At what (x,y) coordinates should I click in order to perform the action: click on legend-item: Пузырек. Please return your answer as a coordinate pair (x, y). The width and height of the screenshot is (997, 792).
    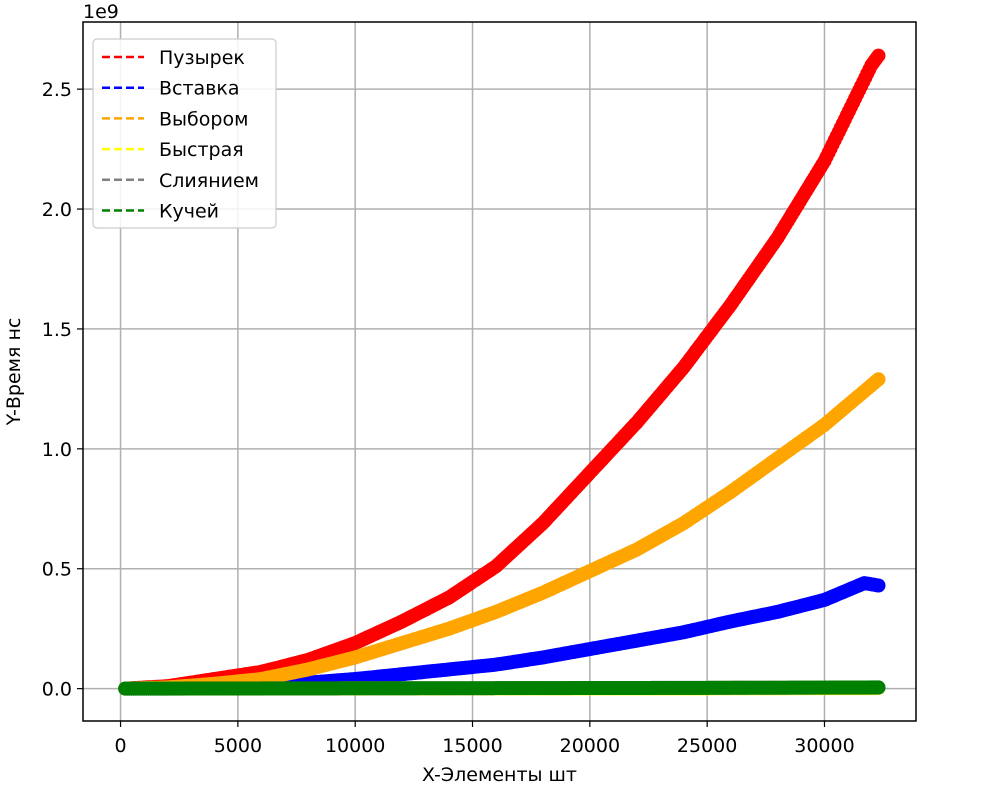
    Looking at the image, I should click on (173, 58).